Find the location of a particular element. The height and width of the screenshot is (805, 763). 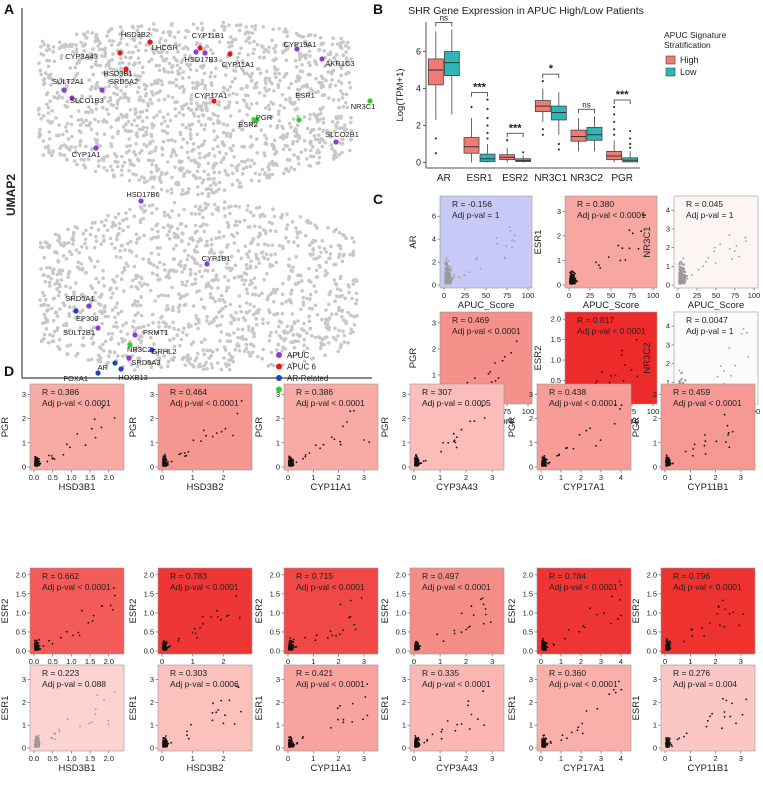

legend-swatch is located at coordinates (279, 366).